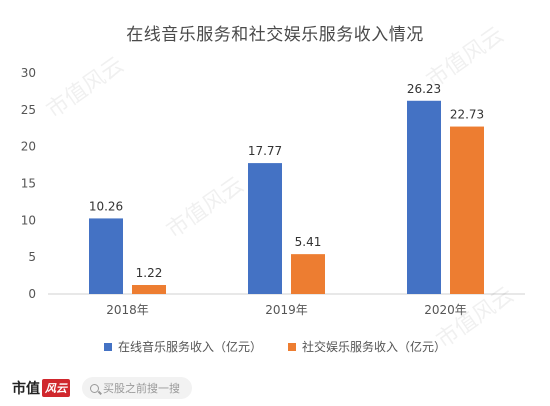  What do you see at coordinates (149, 273) in the screenshot?
I see `data-label: 1.22` at bounding box center [149, 273].